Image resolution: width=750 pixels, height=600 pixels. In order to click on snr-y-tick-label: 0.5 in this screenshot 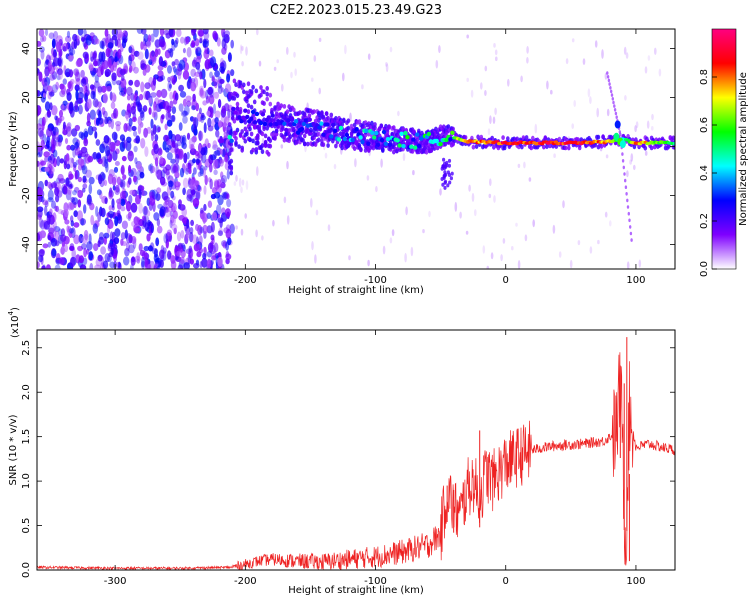, I will do `click(26, 526)`.